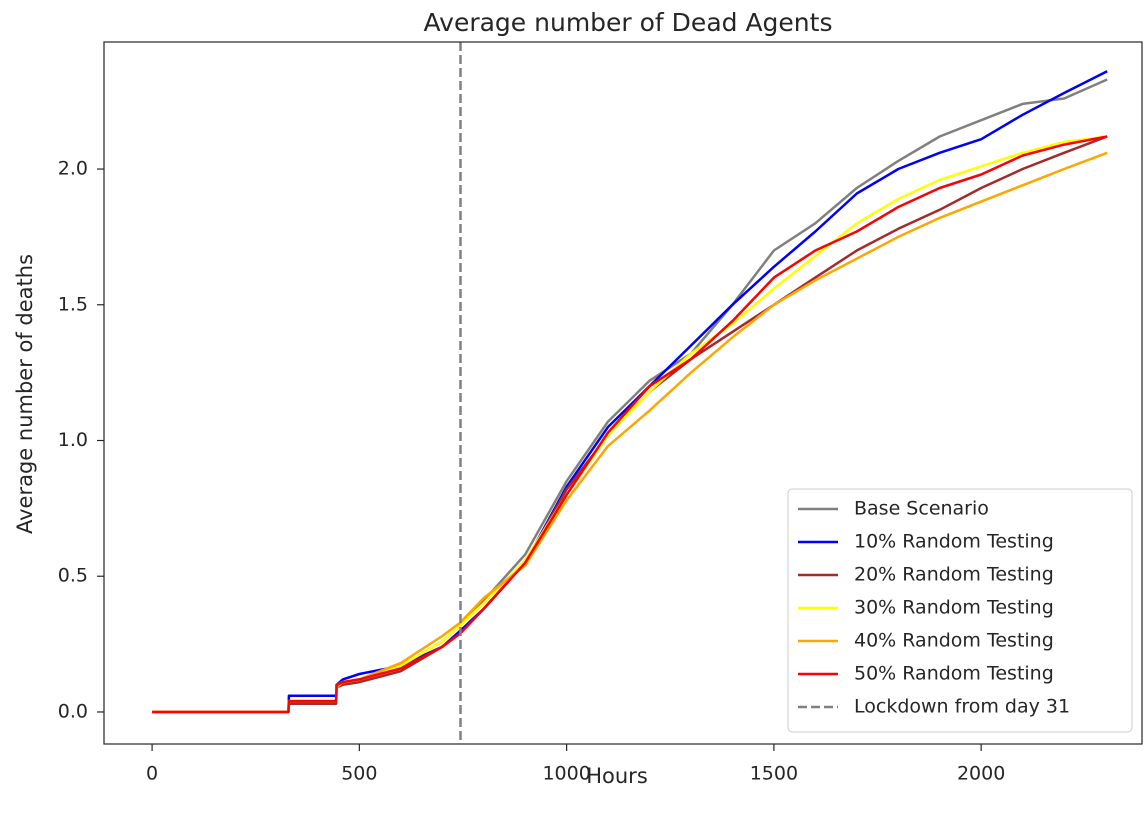 This screenshot has width=1144, height=816. Describe the element at coordinates (954, 674) in the screenshot. I see `legend-label: 50% Random Testing` at that location.